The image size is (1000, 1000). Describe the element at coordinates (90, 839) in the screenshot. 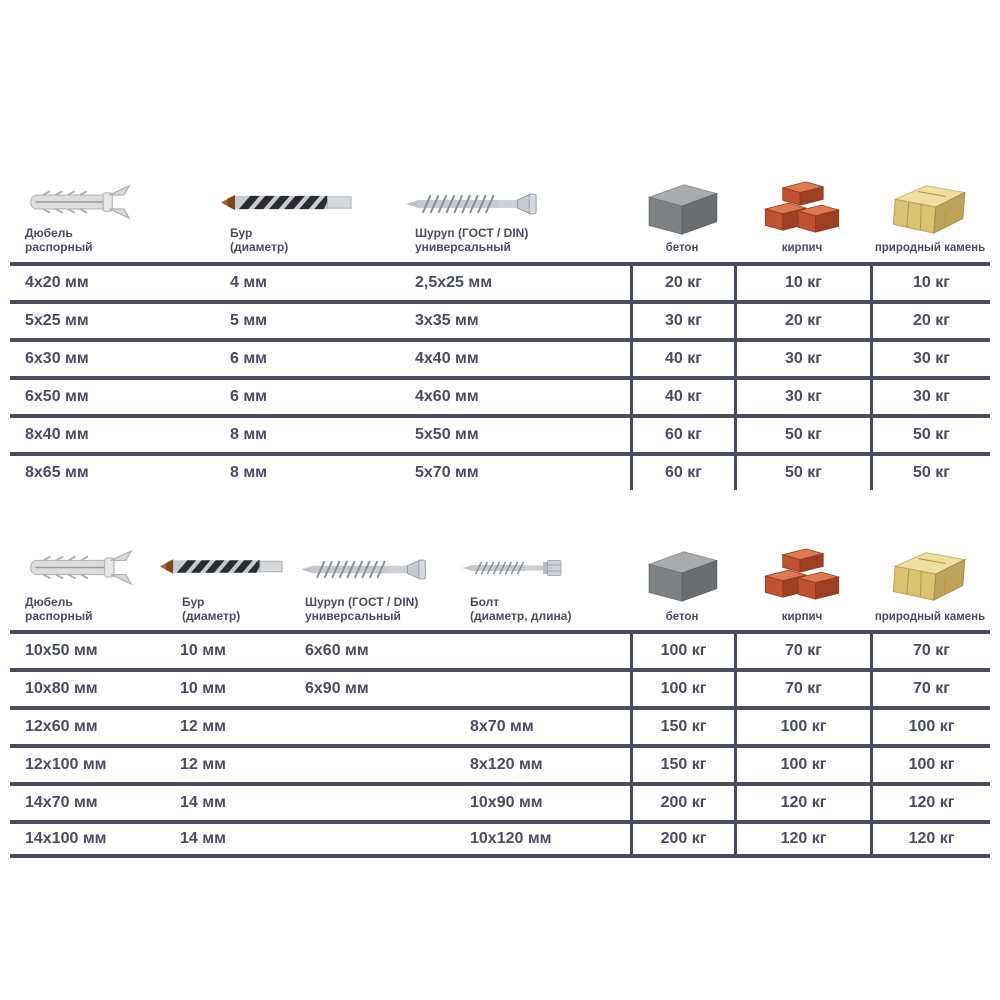

I see `table-cell: 14x100 мм` at that location.